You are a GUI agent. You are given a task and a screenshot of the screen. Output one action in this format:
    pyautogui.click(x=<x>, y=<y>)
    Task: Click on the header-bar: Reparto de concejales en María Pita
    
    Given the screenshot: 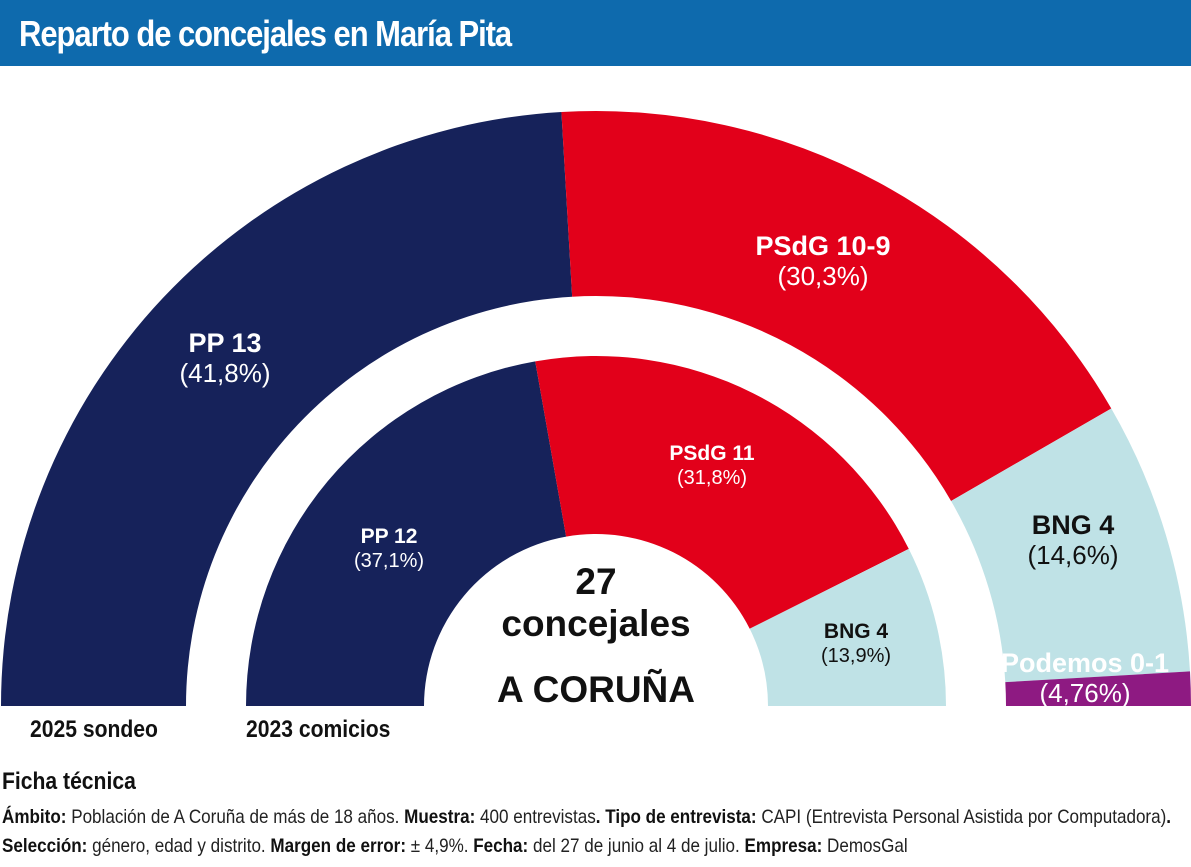 What is the action you would take?
    pyautogui.click(x=595, y=33)
    